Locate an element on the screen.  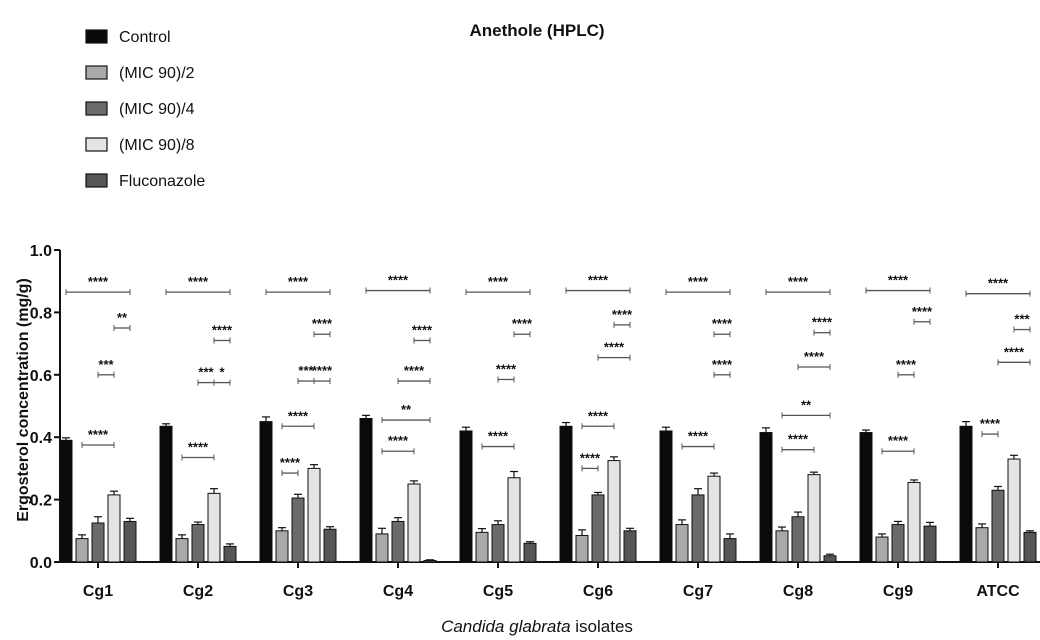
x-tick-label-1: Cg2 is located at coordinates (198, 591).